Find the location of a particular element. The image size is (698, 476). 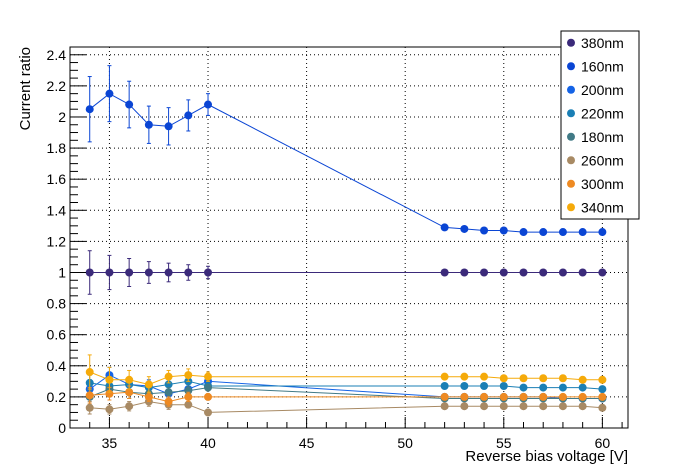

y-tick-label: 2.4 is located at coordinates (57, 55).